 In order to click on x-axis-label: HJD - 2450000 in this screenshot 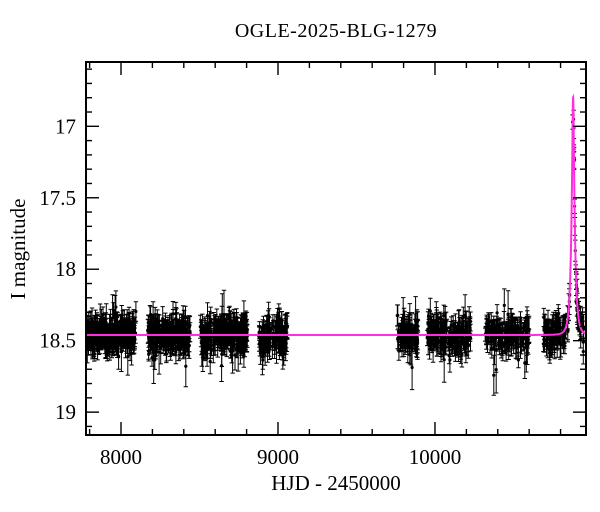, I will do `click(336, 483)`.